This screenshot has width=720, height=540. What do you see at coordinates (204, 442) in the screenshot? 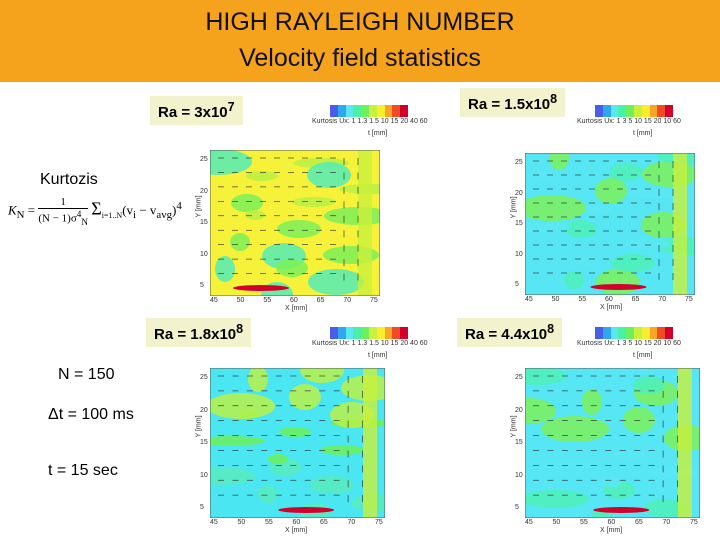
I see `y-tick-label: 15` at bounding box center [204, 442].